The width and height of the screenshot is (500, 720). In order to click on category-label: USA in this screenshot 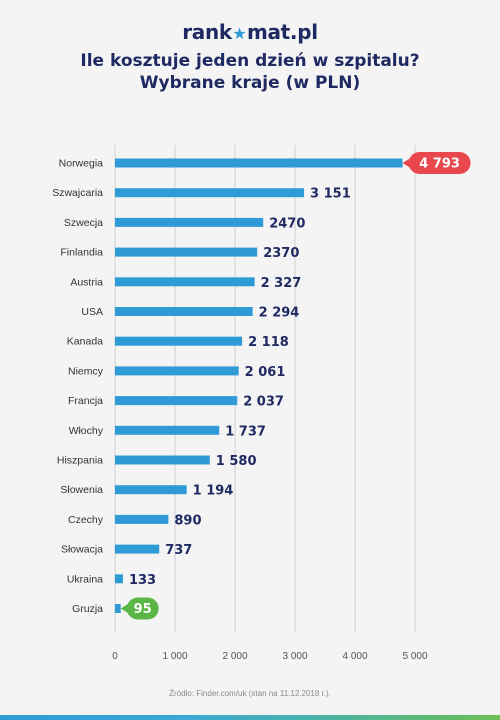, I will do `click(92, 312)`.